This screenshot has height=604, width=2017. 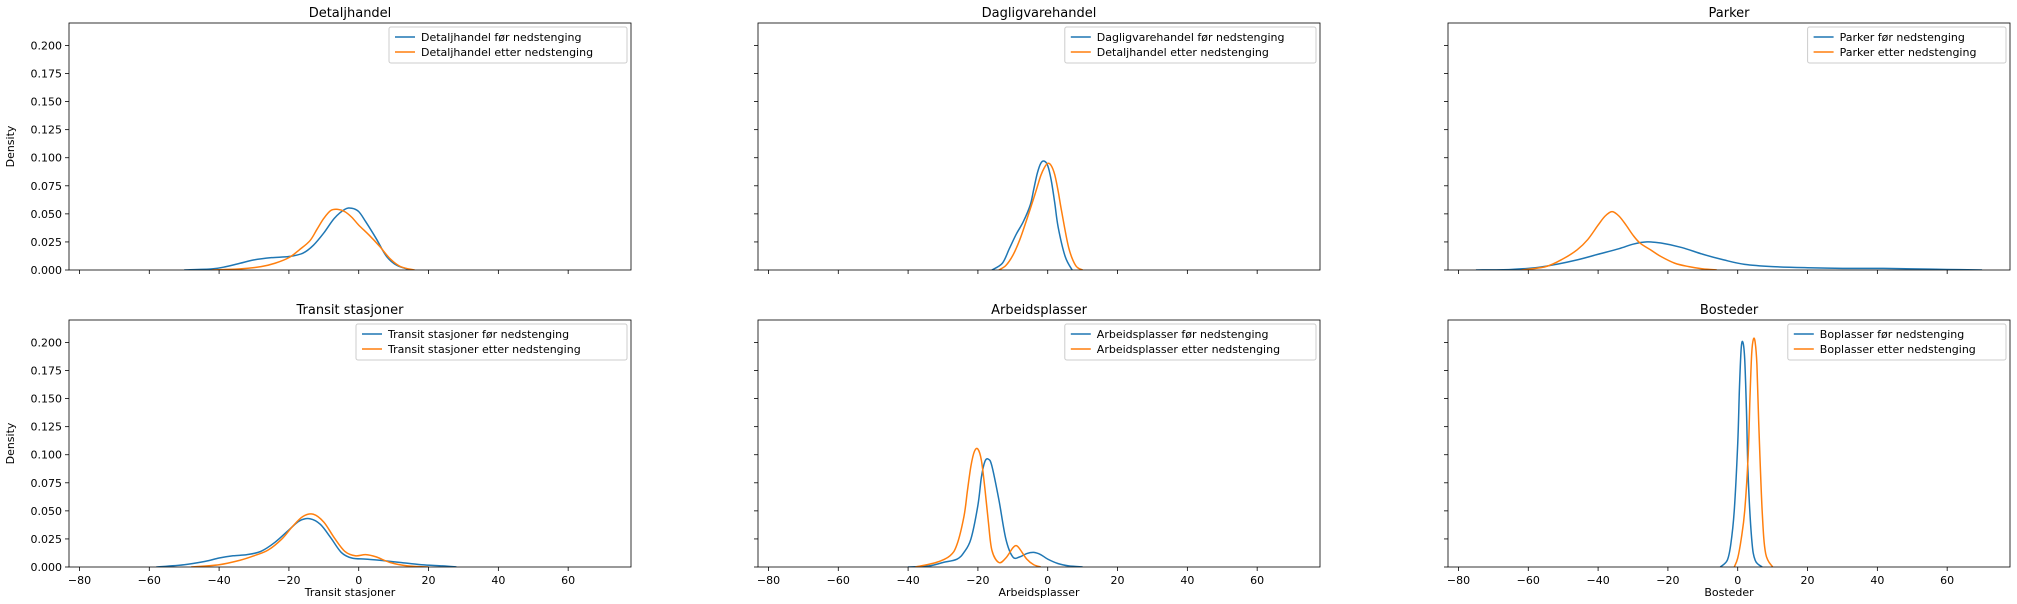 I want to click on y-tick-label: 0.025, so click(x=47, y=539).